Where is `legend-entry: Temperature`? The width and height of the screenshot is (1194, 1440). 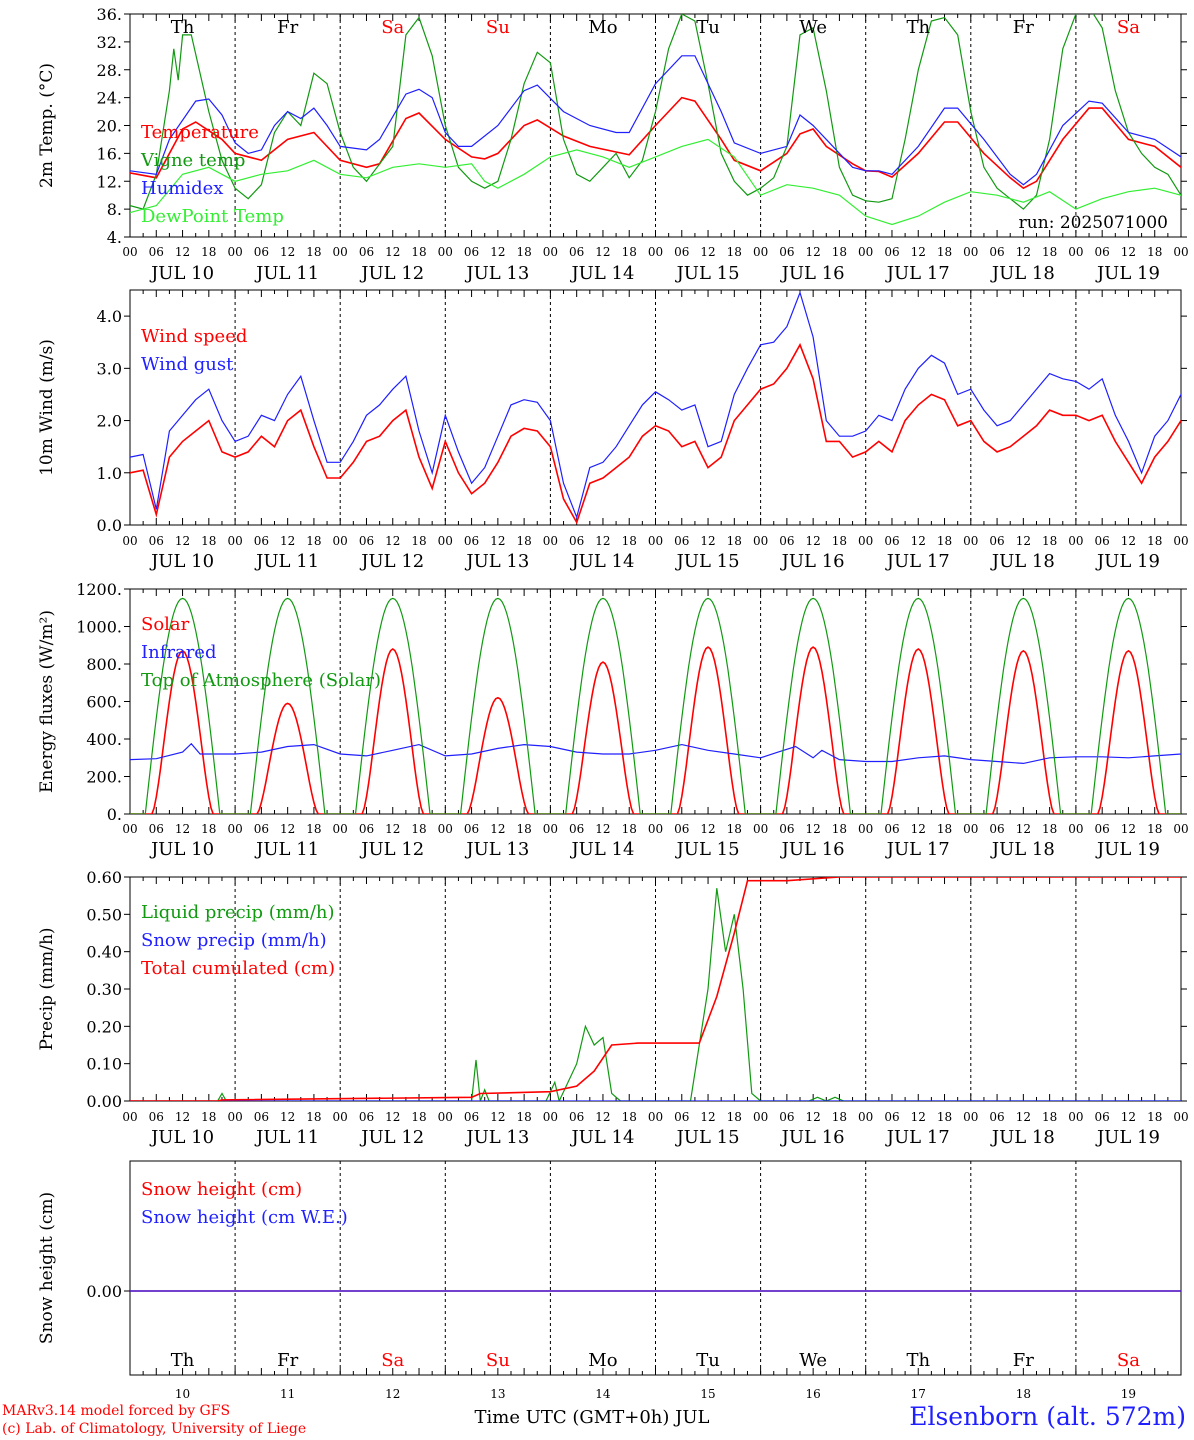
legend-entry: Temperature is located at coordinates (200, 132).